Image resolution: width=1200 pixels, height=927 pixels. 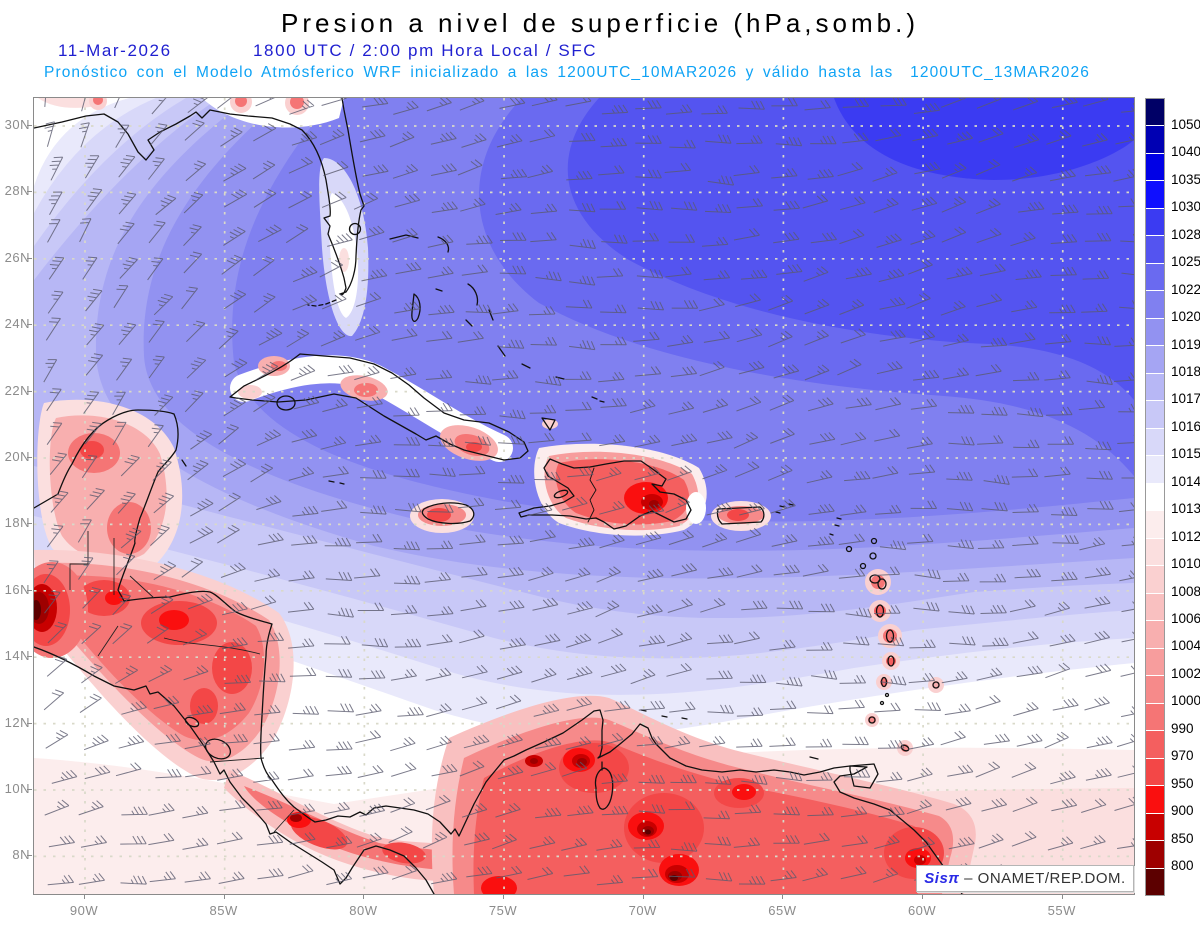 What do you see at coordinates (1185, 701) in the screenshot?
I see `colorbar-tick-label: 1000` at bounding box center [1185, 701].